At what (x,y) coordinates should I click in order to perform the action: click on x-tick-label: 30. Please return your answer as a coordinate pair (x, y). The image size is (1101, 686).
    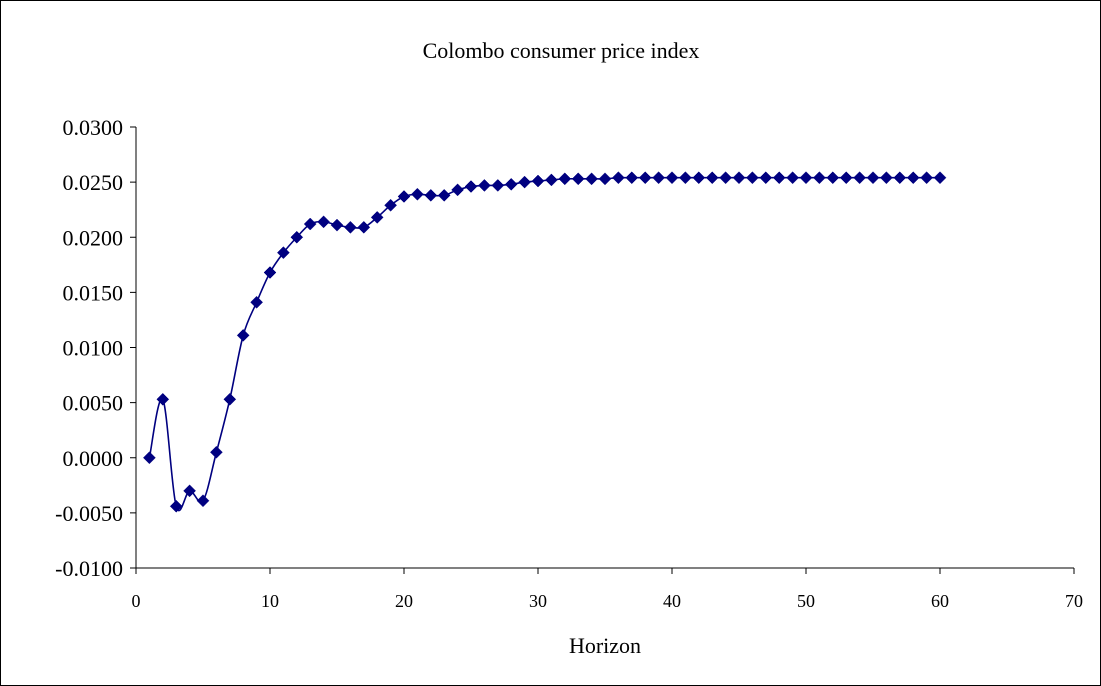
    Looking at the image, I should click on (538, 601).